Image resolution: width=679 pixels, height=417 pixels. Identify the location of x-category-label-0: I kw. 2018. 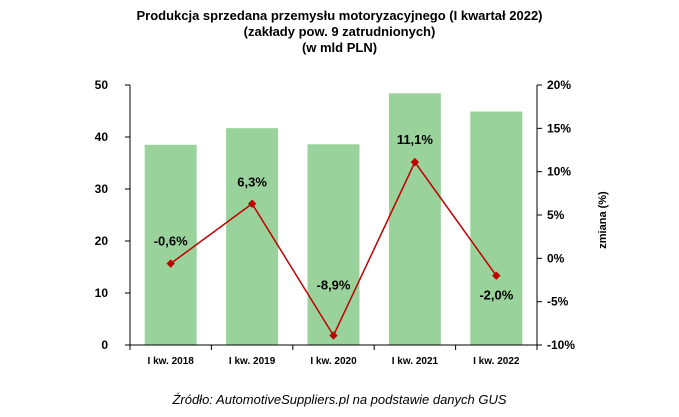
(171, 361).